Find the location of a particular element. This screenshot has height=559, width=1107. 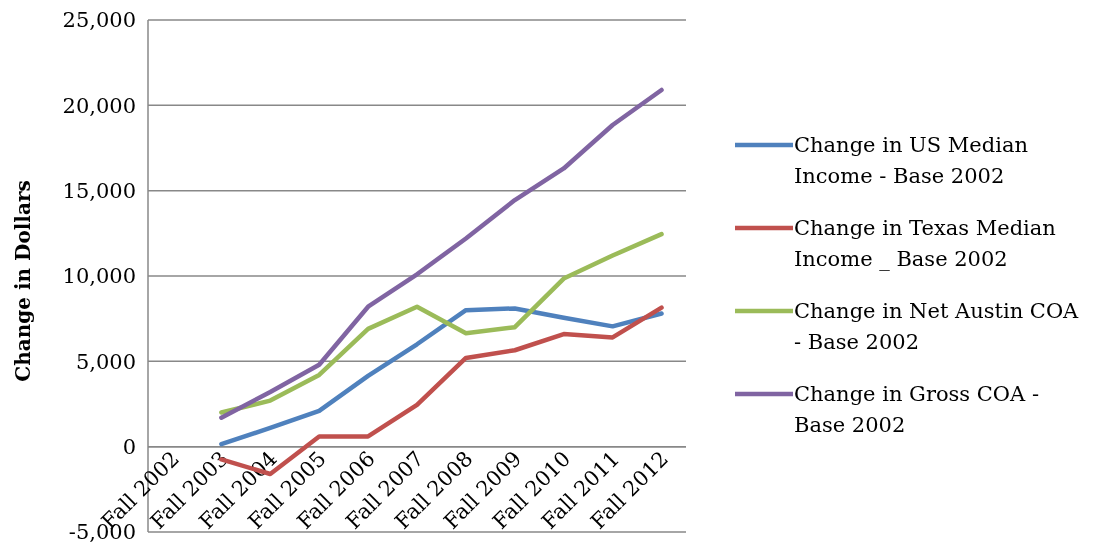

y-tick-label: 20,000 is located at coordinates (99, 105).